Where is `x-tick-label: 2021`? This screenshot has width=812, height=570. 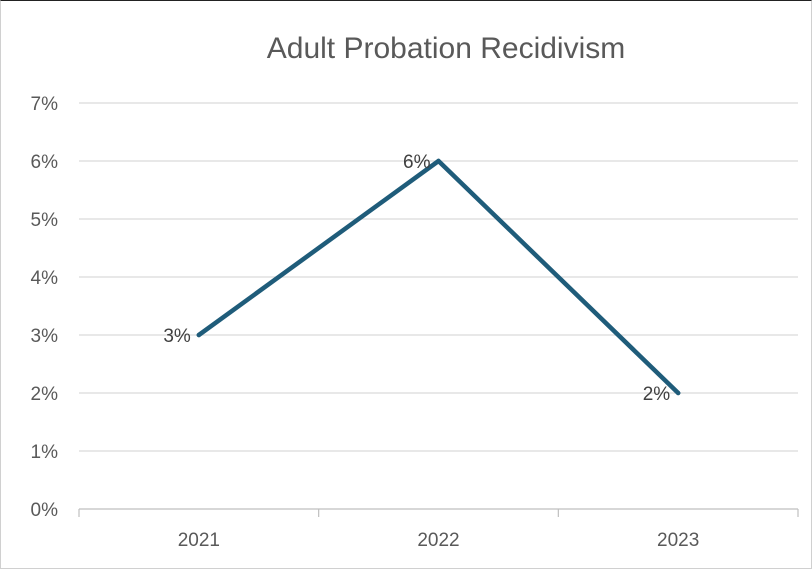 x-tick-label: 2021 is located at coordinates (199, 540).